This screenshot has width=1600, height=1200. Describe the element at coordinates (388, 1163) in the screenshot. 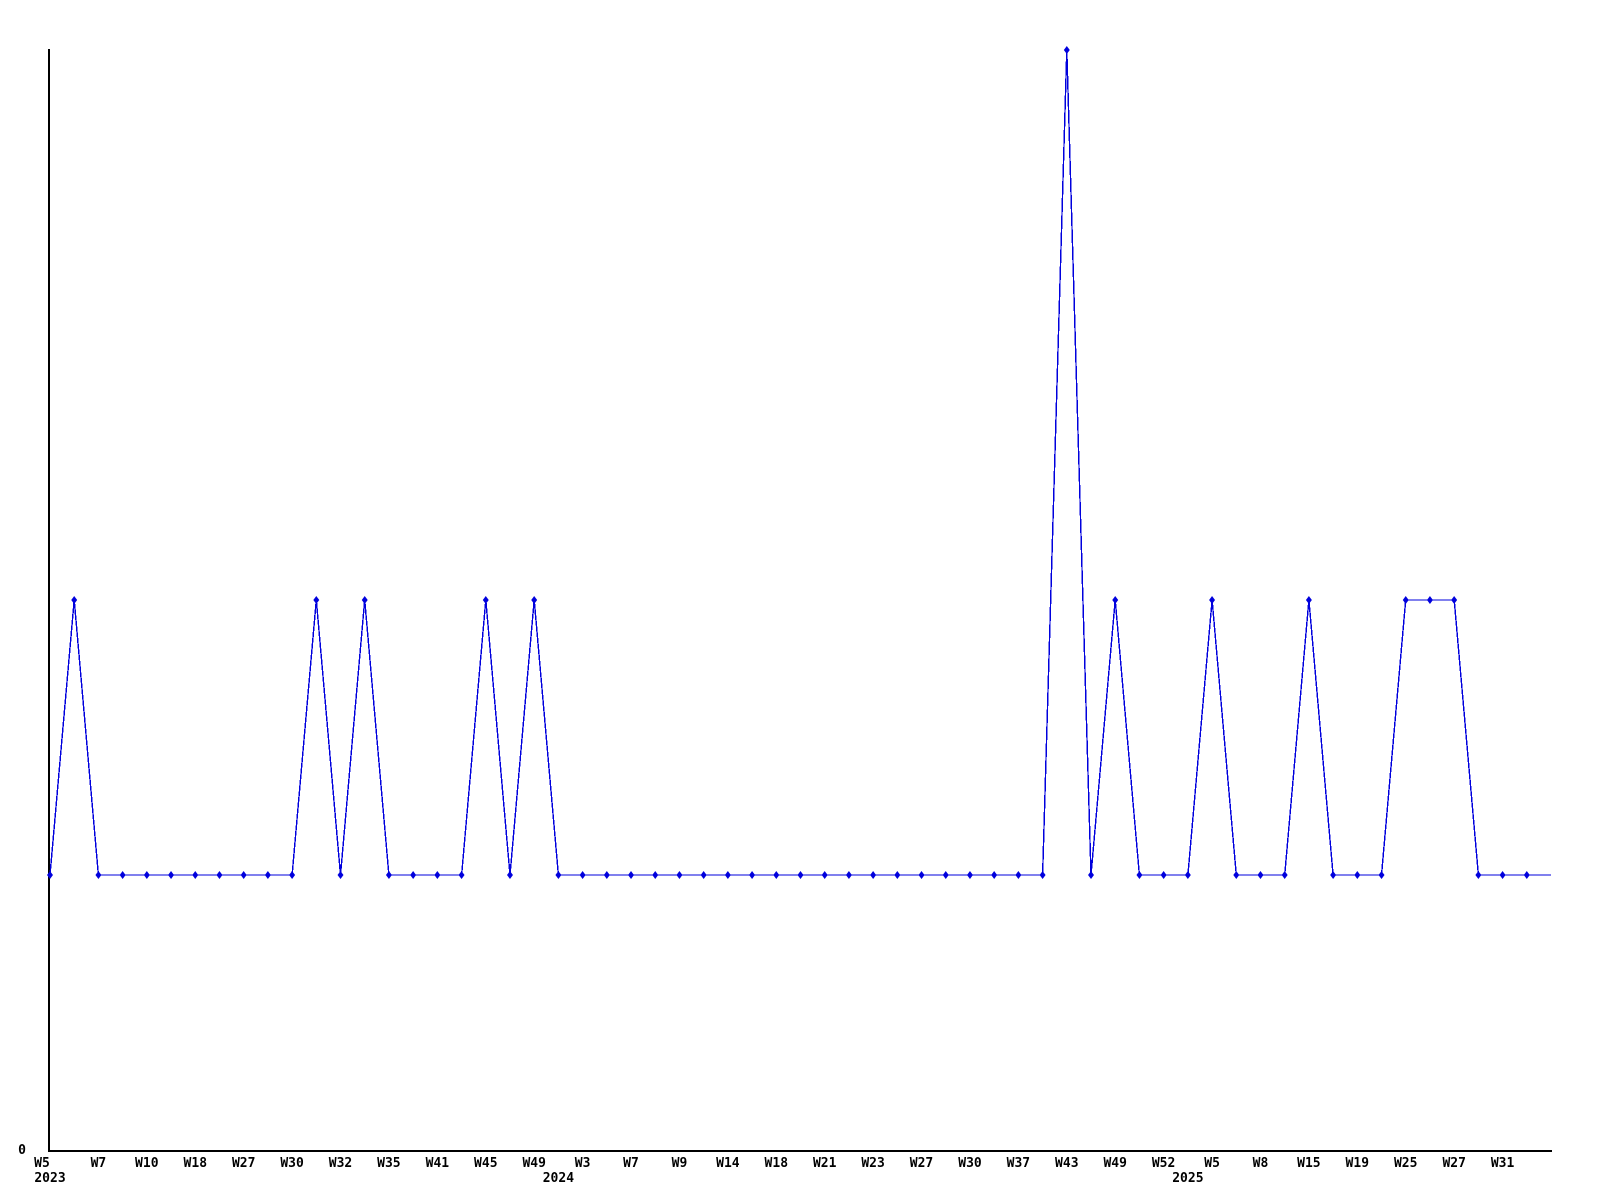

I see `x-tick-label: W35` at that location.